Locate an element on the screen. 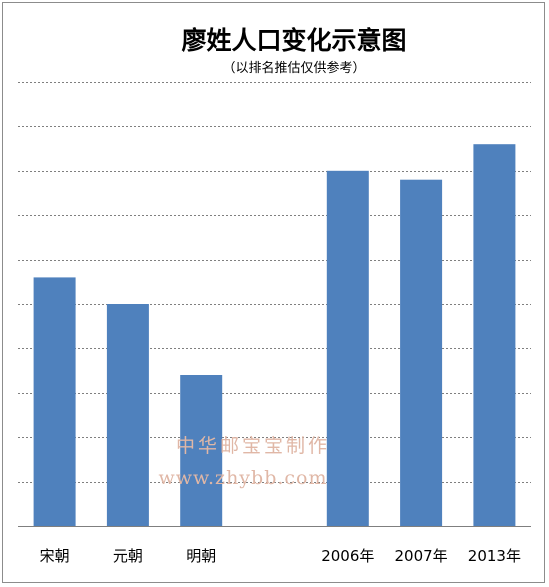  chart-subtitle: （以排名推估仅供参考） is located at coordinates (293, 68).